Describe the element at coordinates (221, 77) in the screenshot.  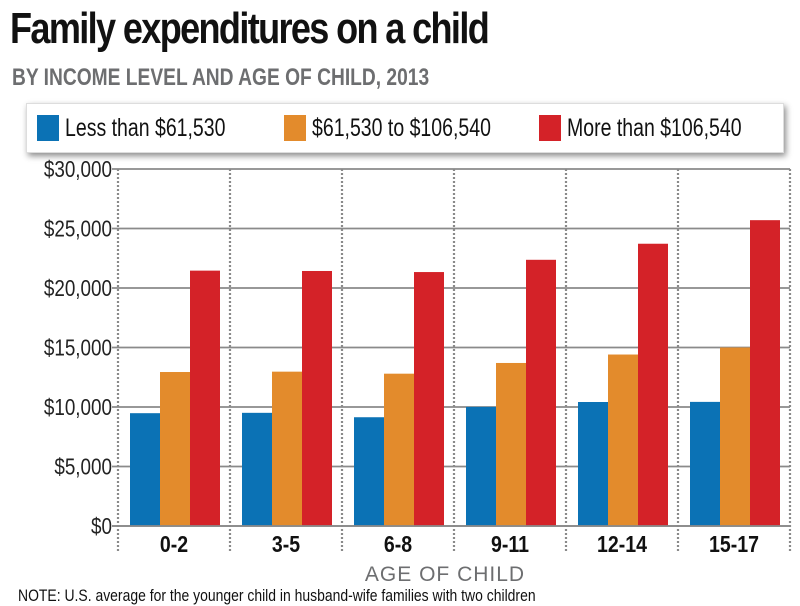
I see `chart-subtitle: BY INCOME LEVEL AND AGE OF CHILD, 2013` at that location.